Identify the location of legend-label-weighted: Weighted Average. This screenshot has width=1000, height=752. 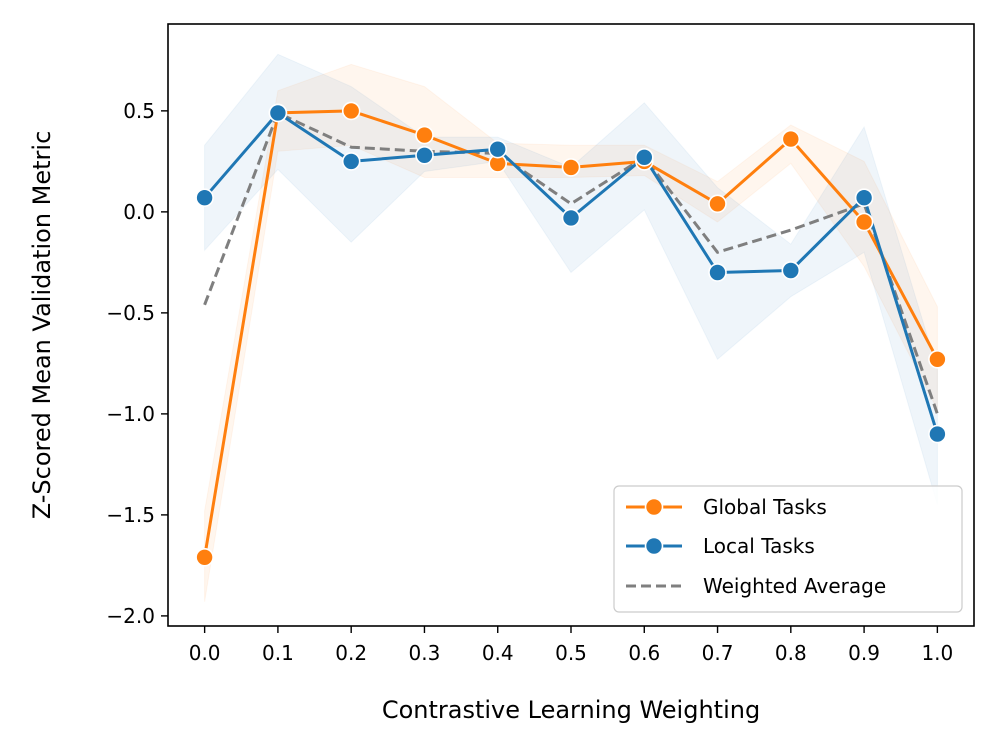
(794, 586).